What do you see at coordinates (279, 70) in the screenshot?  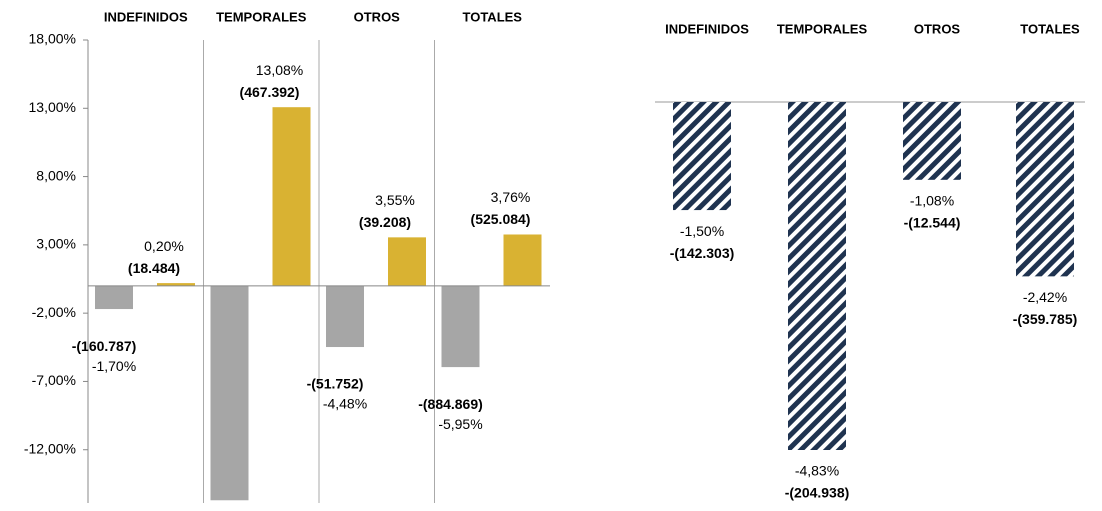 I see `value-label: 13,08%` at bounding box center [279, 70].